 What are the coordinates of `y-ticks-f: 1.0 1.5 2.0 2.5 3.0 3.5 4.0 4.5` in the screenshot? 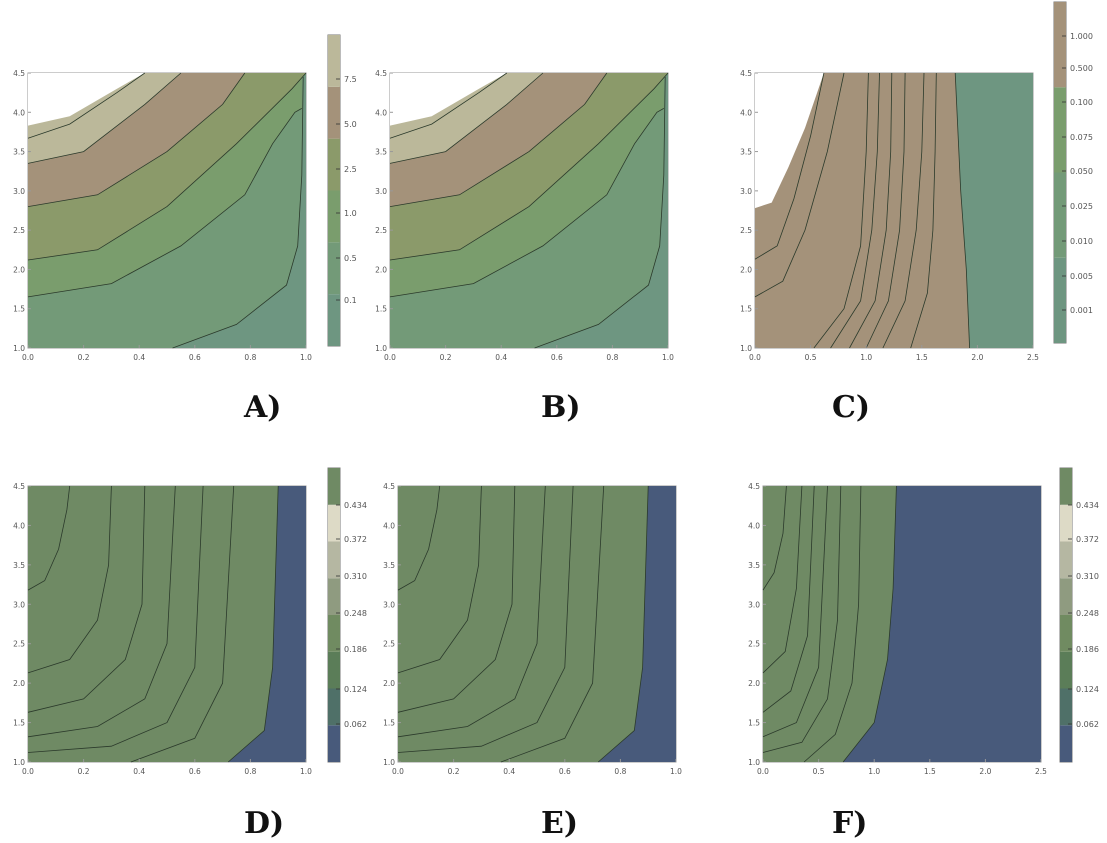 It's located at (757, 624).